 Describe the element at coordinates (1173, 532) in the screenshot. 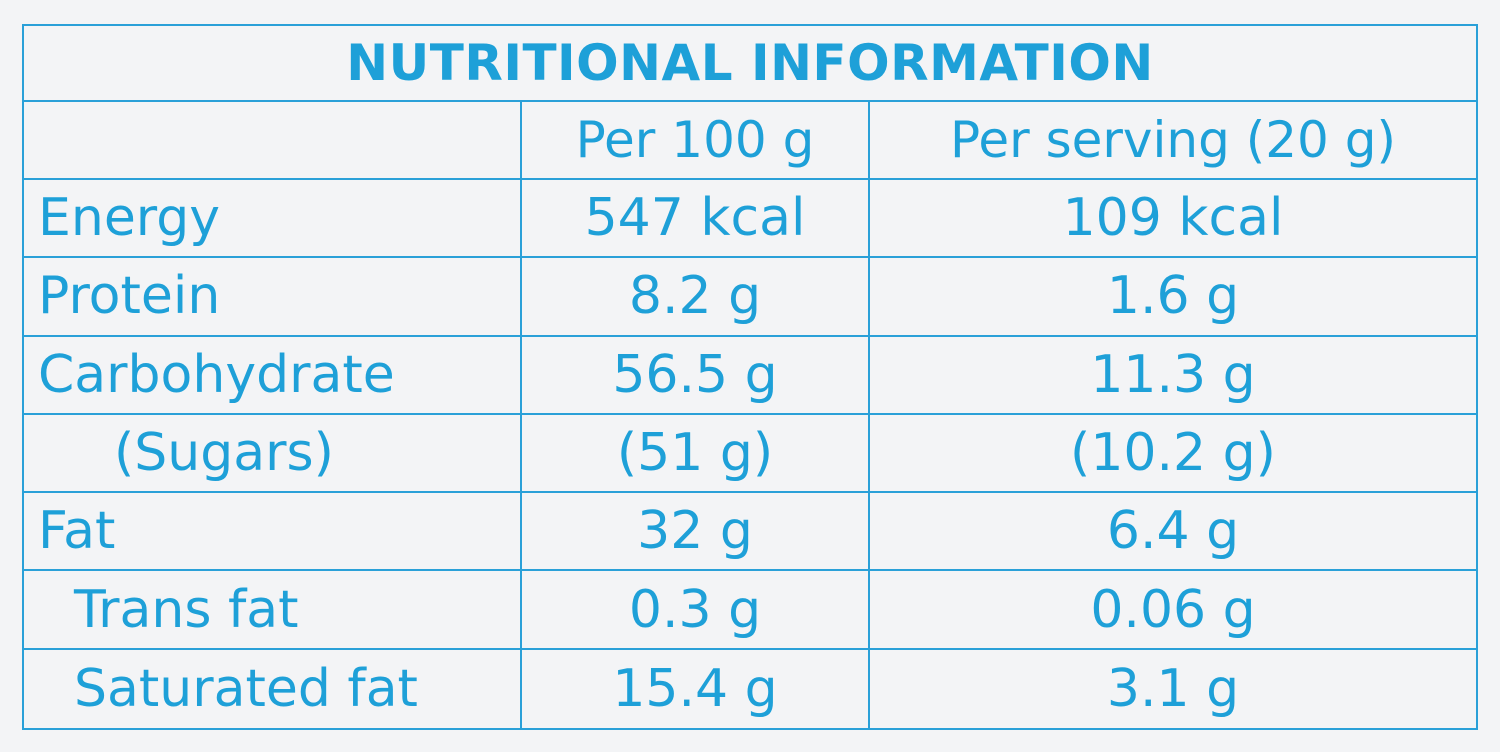

I see `row-value-fat-per-serving: 6.4 g` at that location.